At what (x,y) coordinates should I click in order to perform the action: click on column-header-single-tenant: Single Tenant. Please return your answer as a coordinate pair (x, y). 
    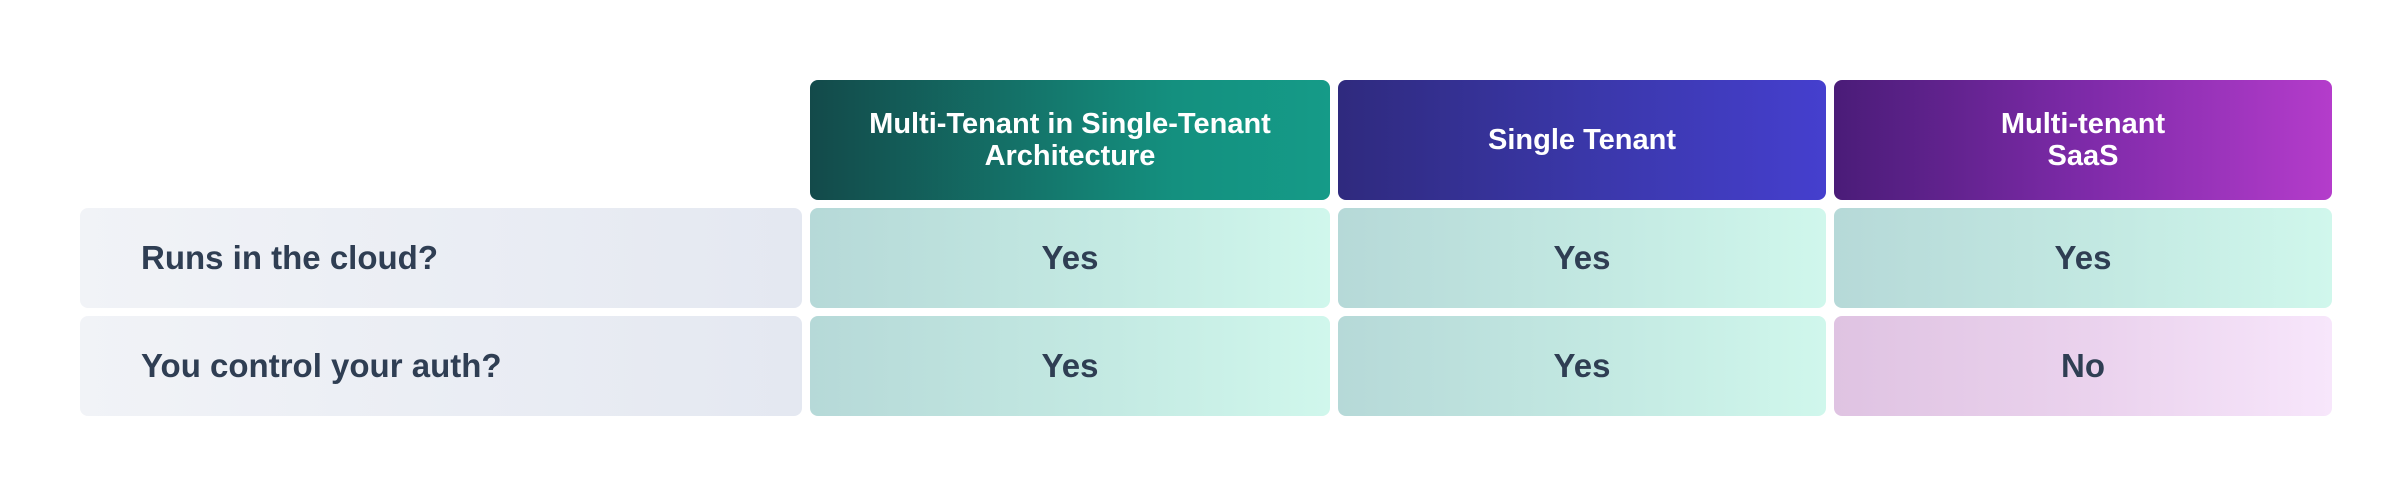
    Looking at the image, I should click on (1582, 140).